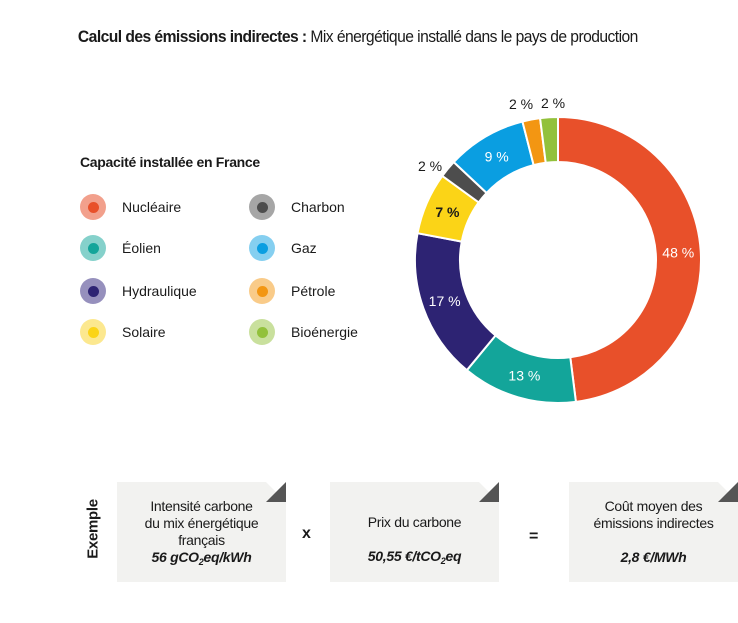 This screenshot has width=738, height=623. I want to click on legend-label: Charbon, so click(318, 207).